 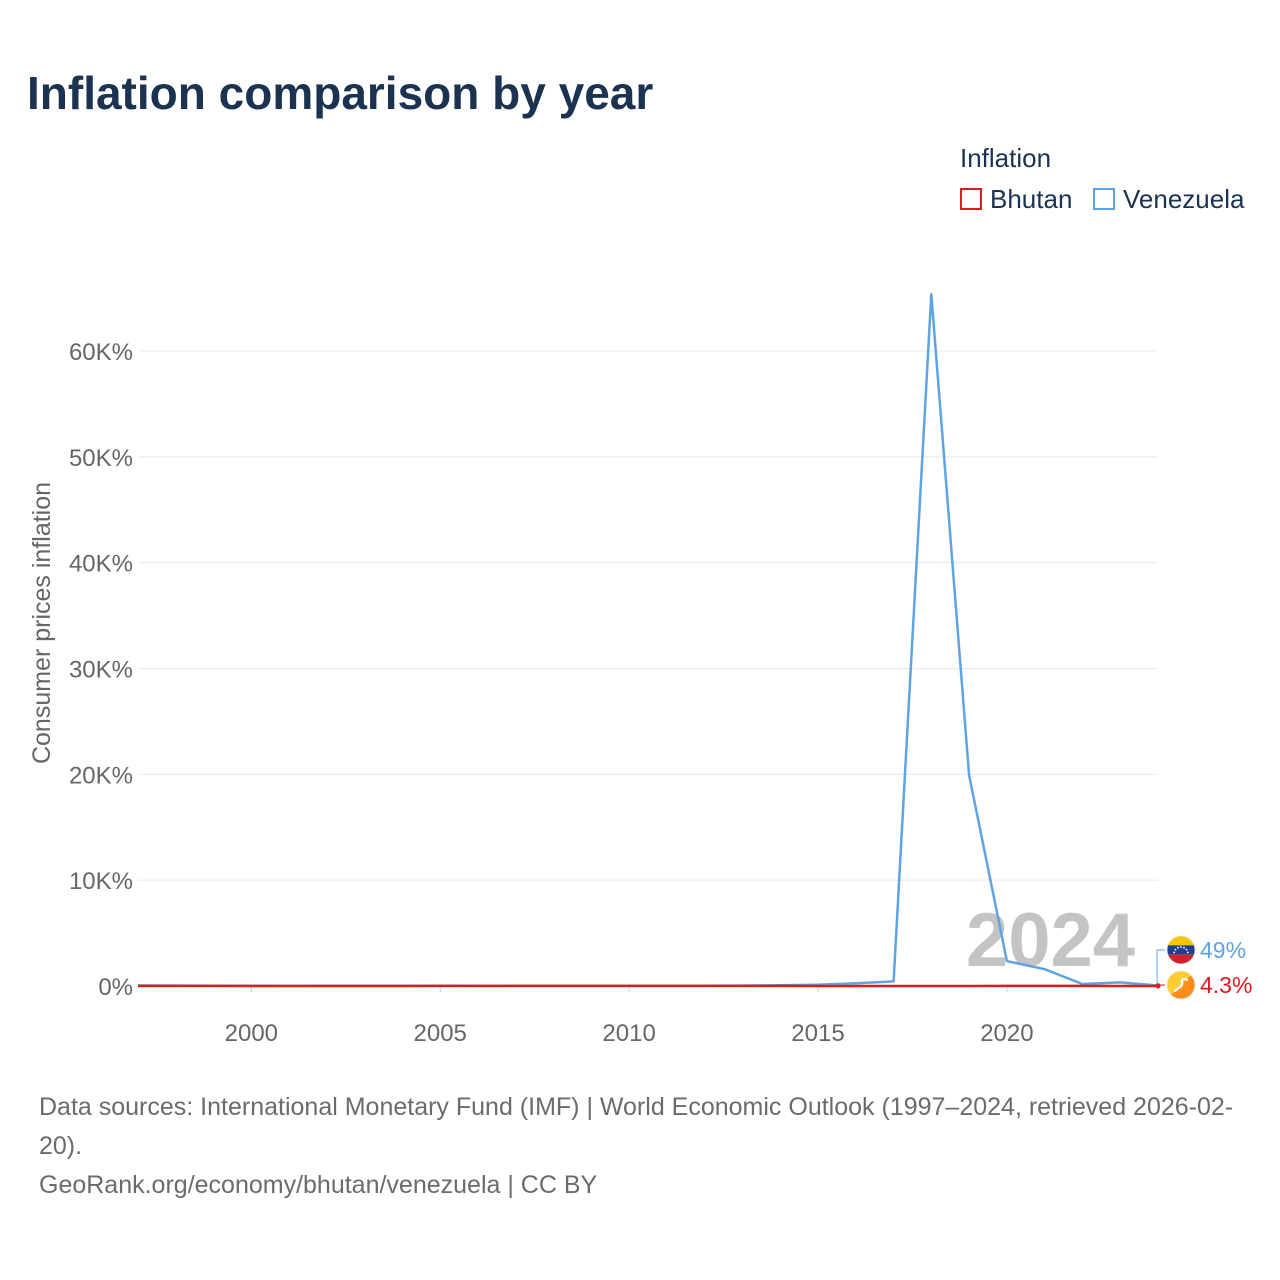 What do you see at coordinates (101, 458) in the screenshot?
I see `y-tick-label: 50K%` at bounding box center [101, 458].